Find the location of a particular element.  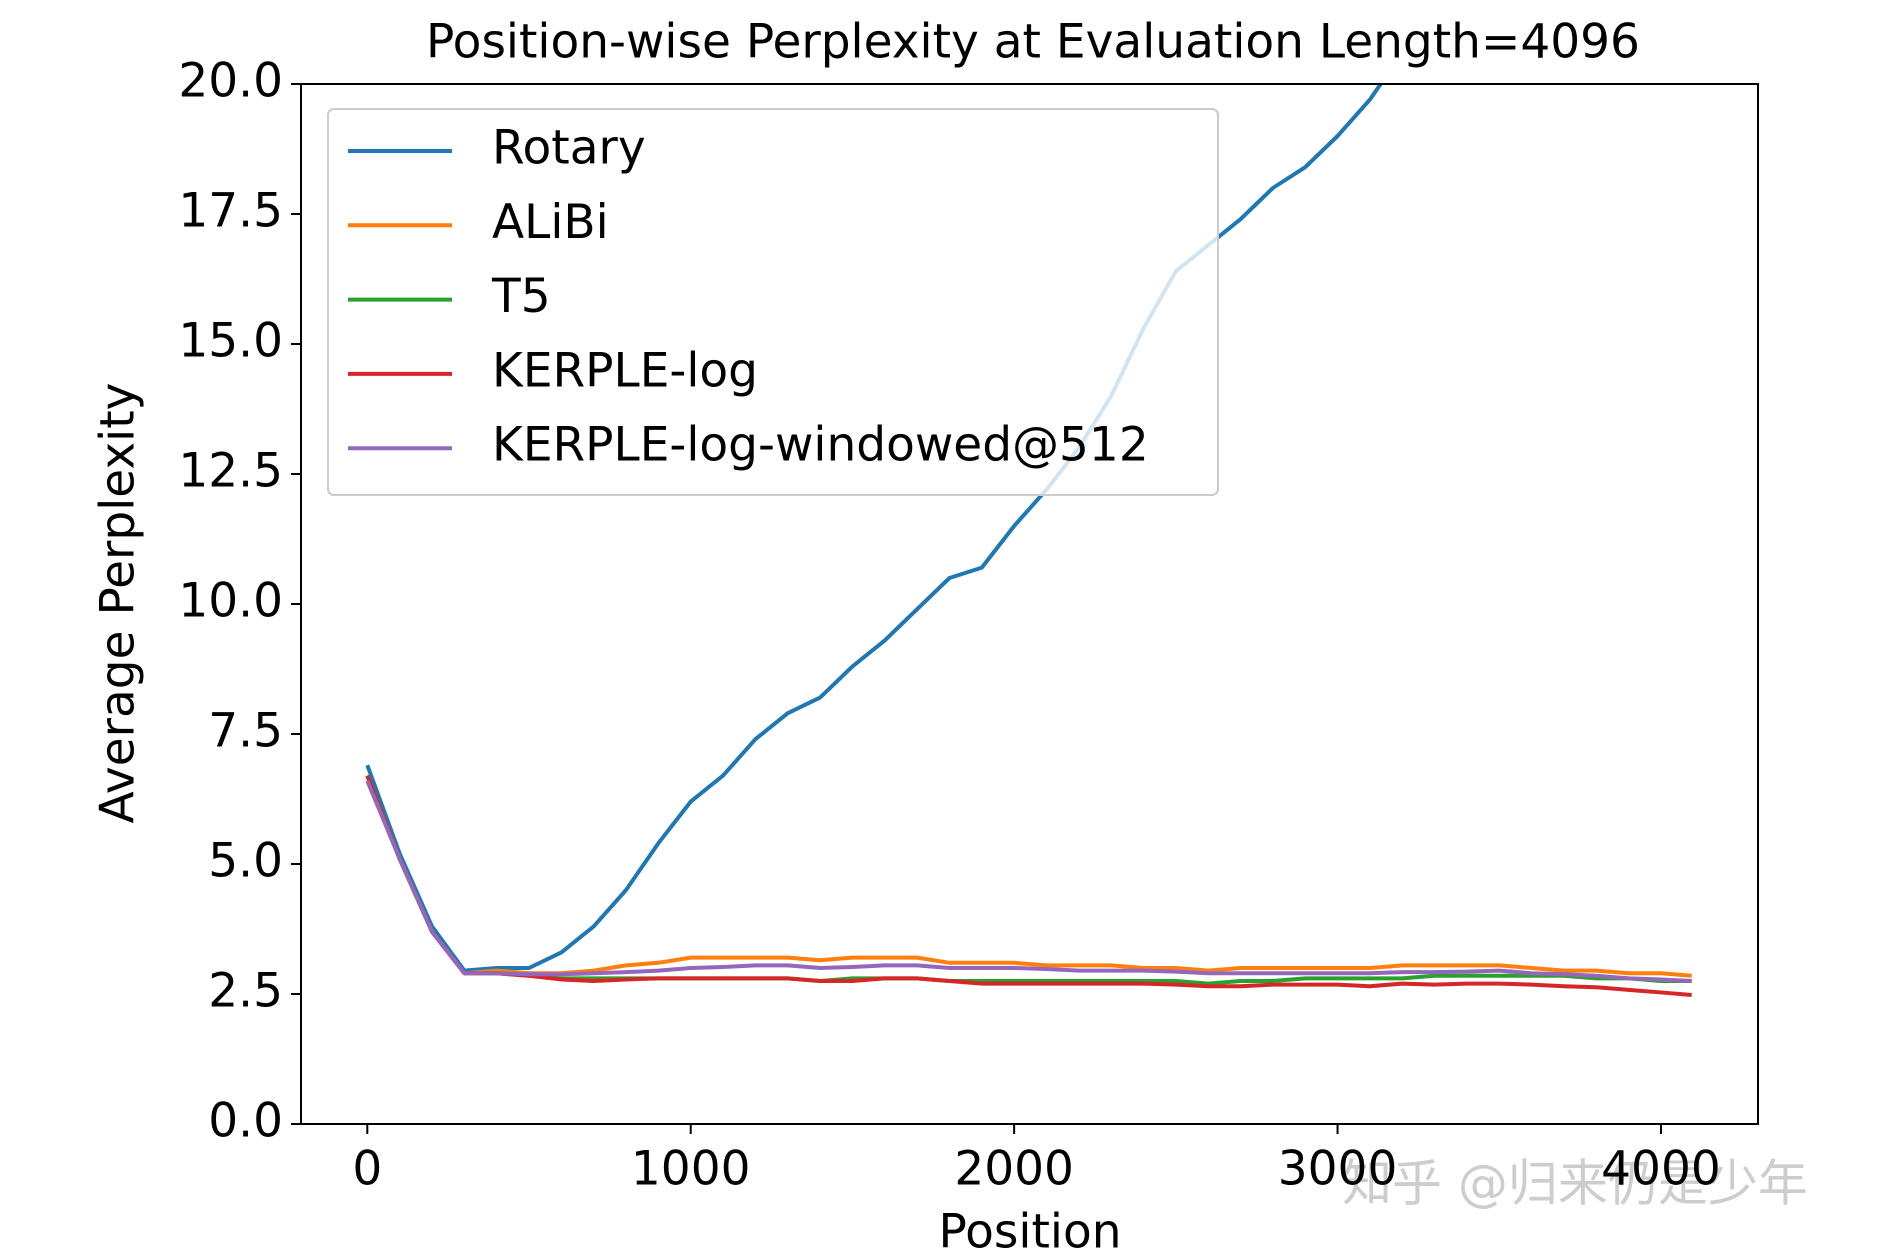

y-tick-label: 10.0 is located at coordinates (230, 601).